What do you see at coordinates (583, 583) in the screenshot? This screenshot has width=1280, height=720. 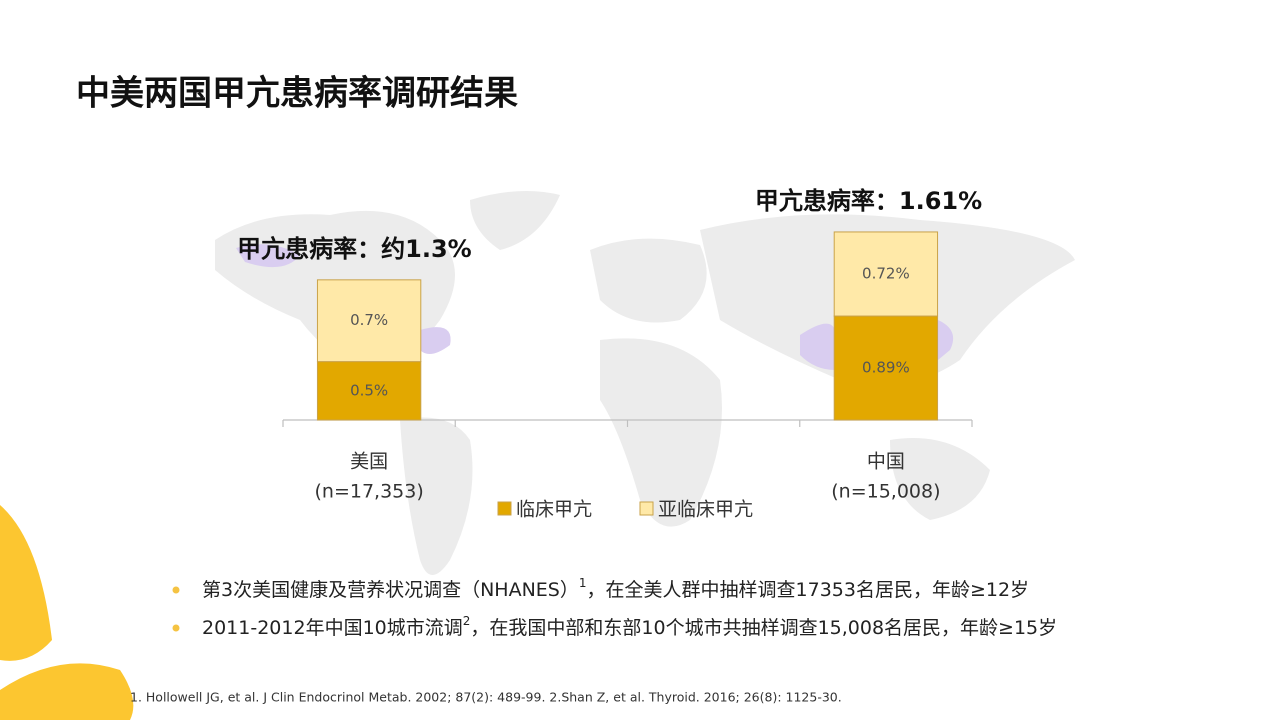 I see `superscript: 1` at bounding box center [583, 583].